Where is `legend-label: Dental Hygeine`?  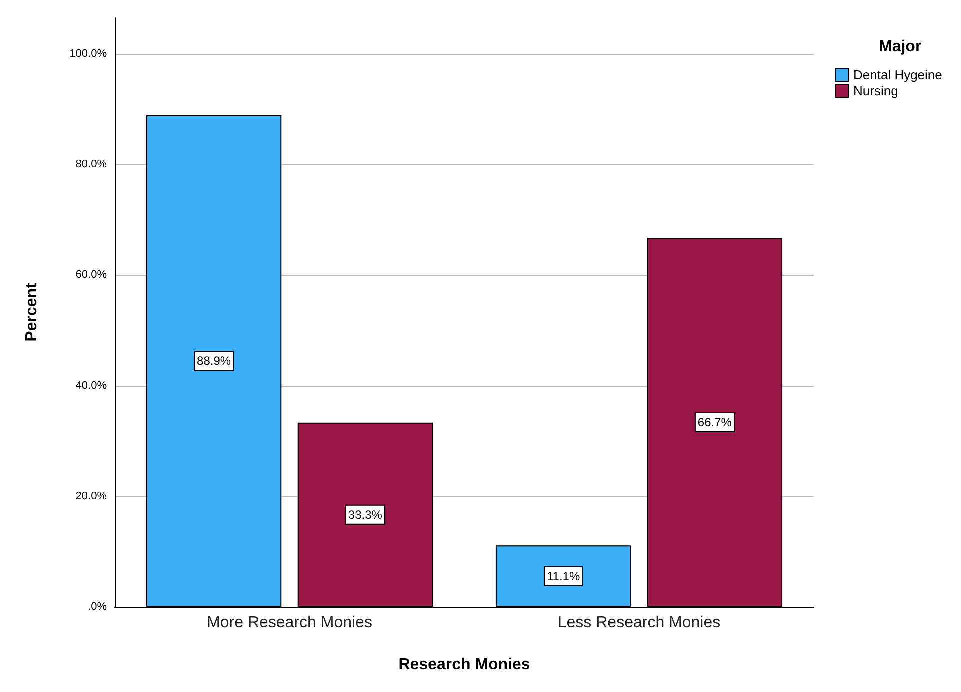
legend-label: Dental Hygeine is located at coordinates (898, 75).